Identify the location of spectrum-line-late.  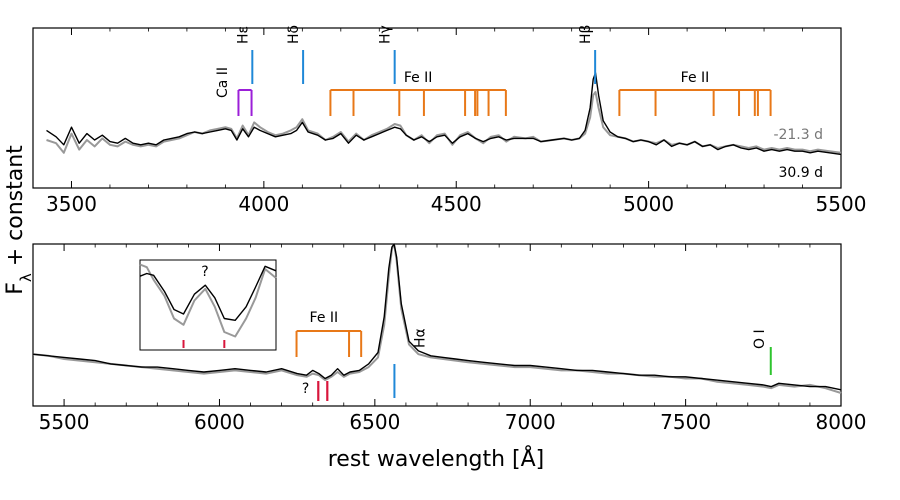
(444, 114).